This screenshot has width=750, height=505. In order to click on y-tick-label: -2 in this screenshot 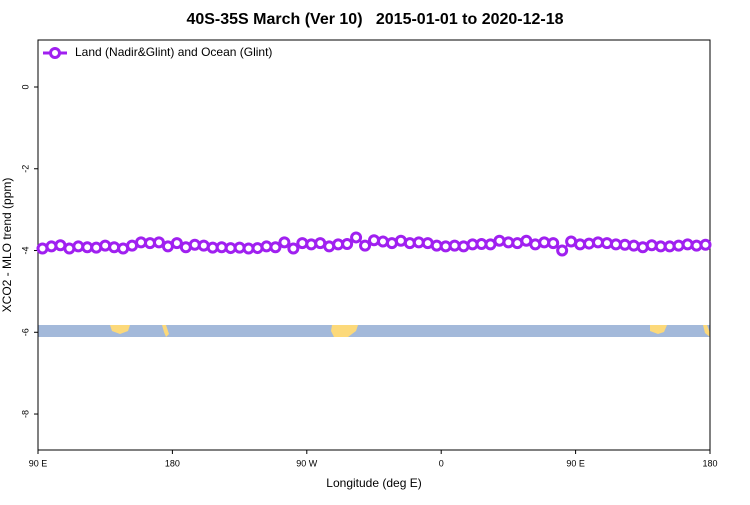, I will do `click(25, 169)`.